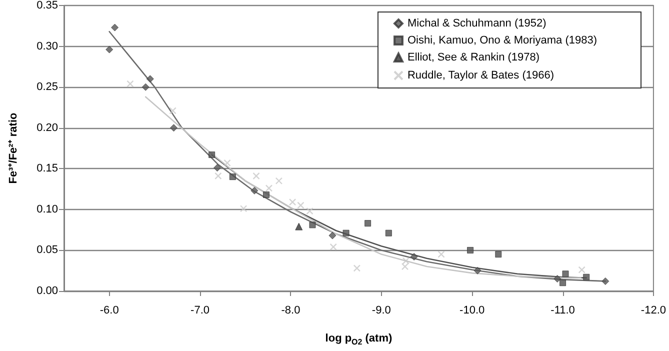  Describe the element at coordinates (562, 310) in the screenshot. I see `x-tick-label: -11.0` at that location.